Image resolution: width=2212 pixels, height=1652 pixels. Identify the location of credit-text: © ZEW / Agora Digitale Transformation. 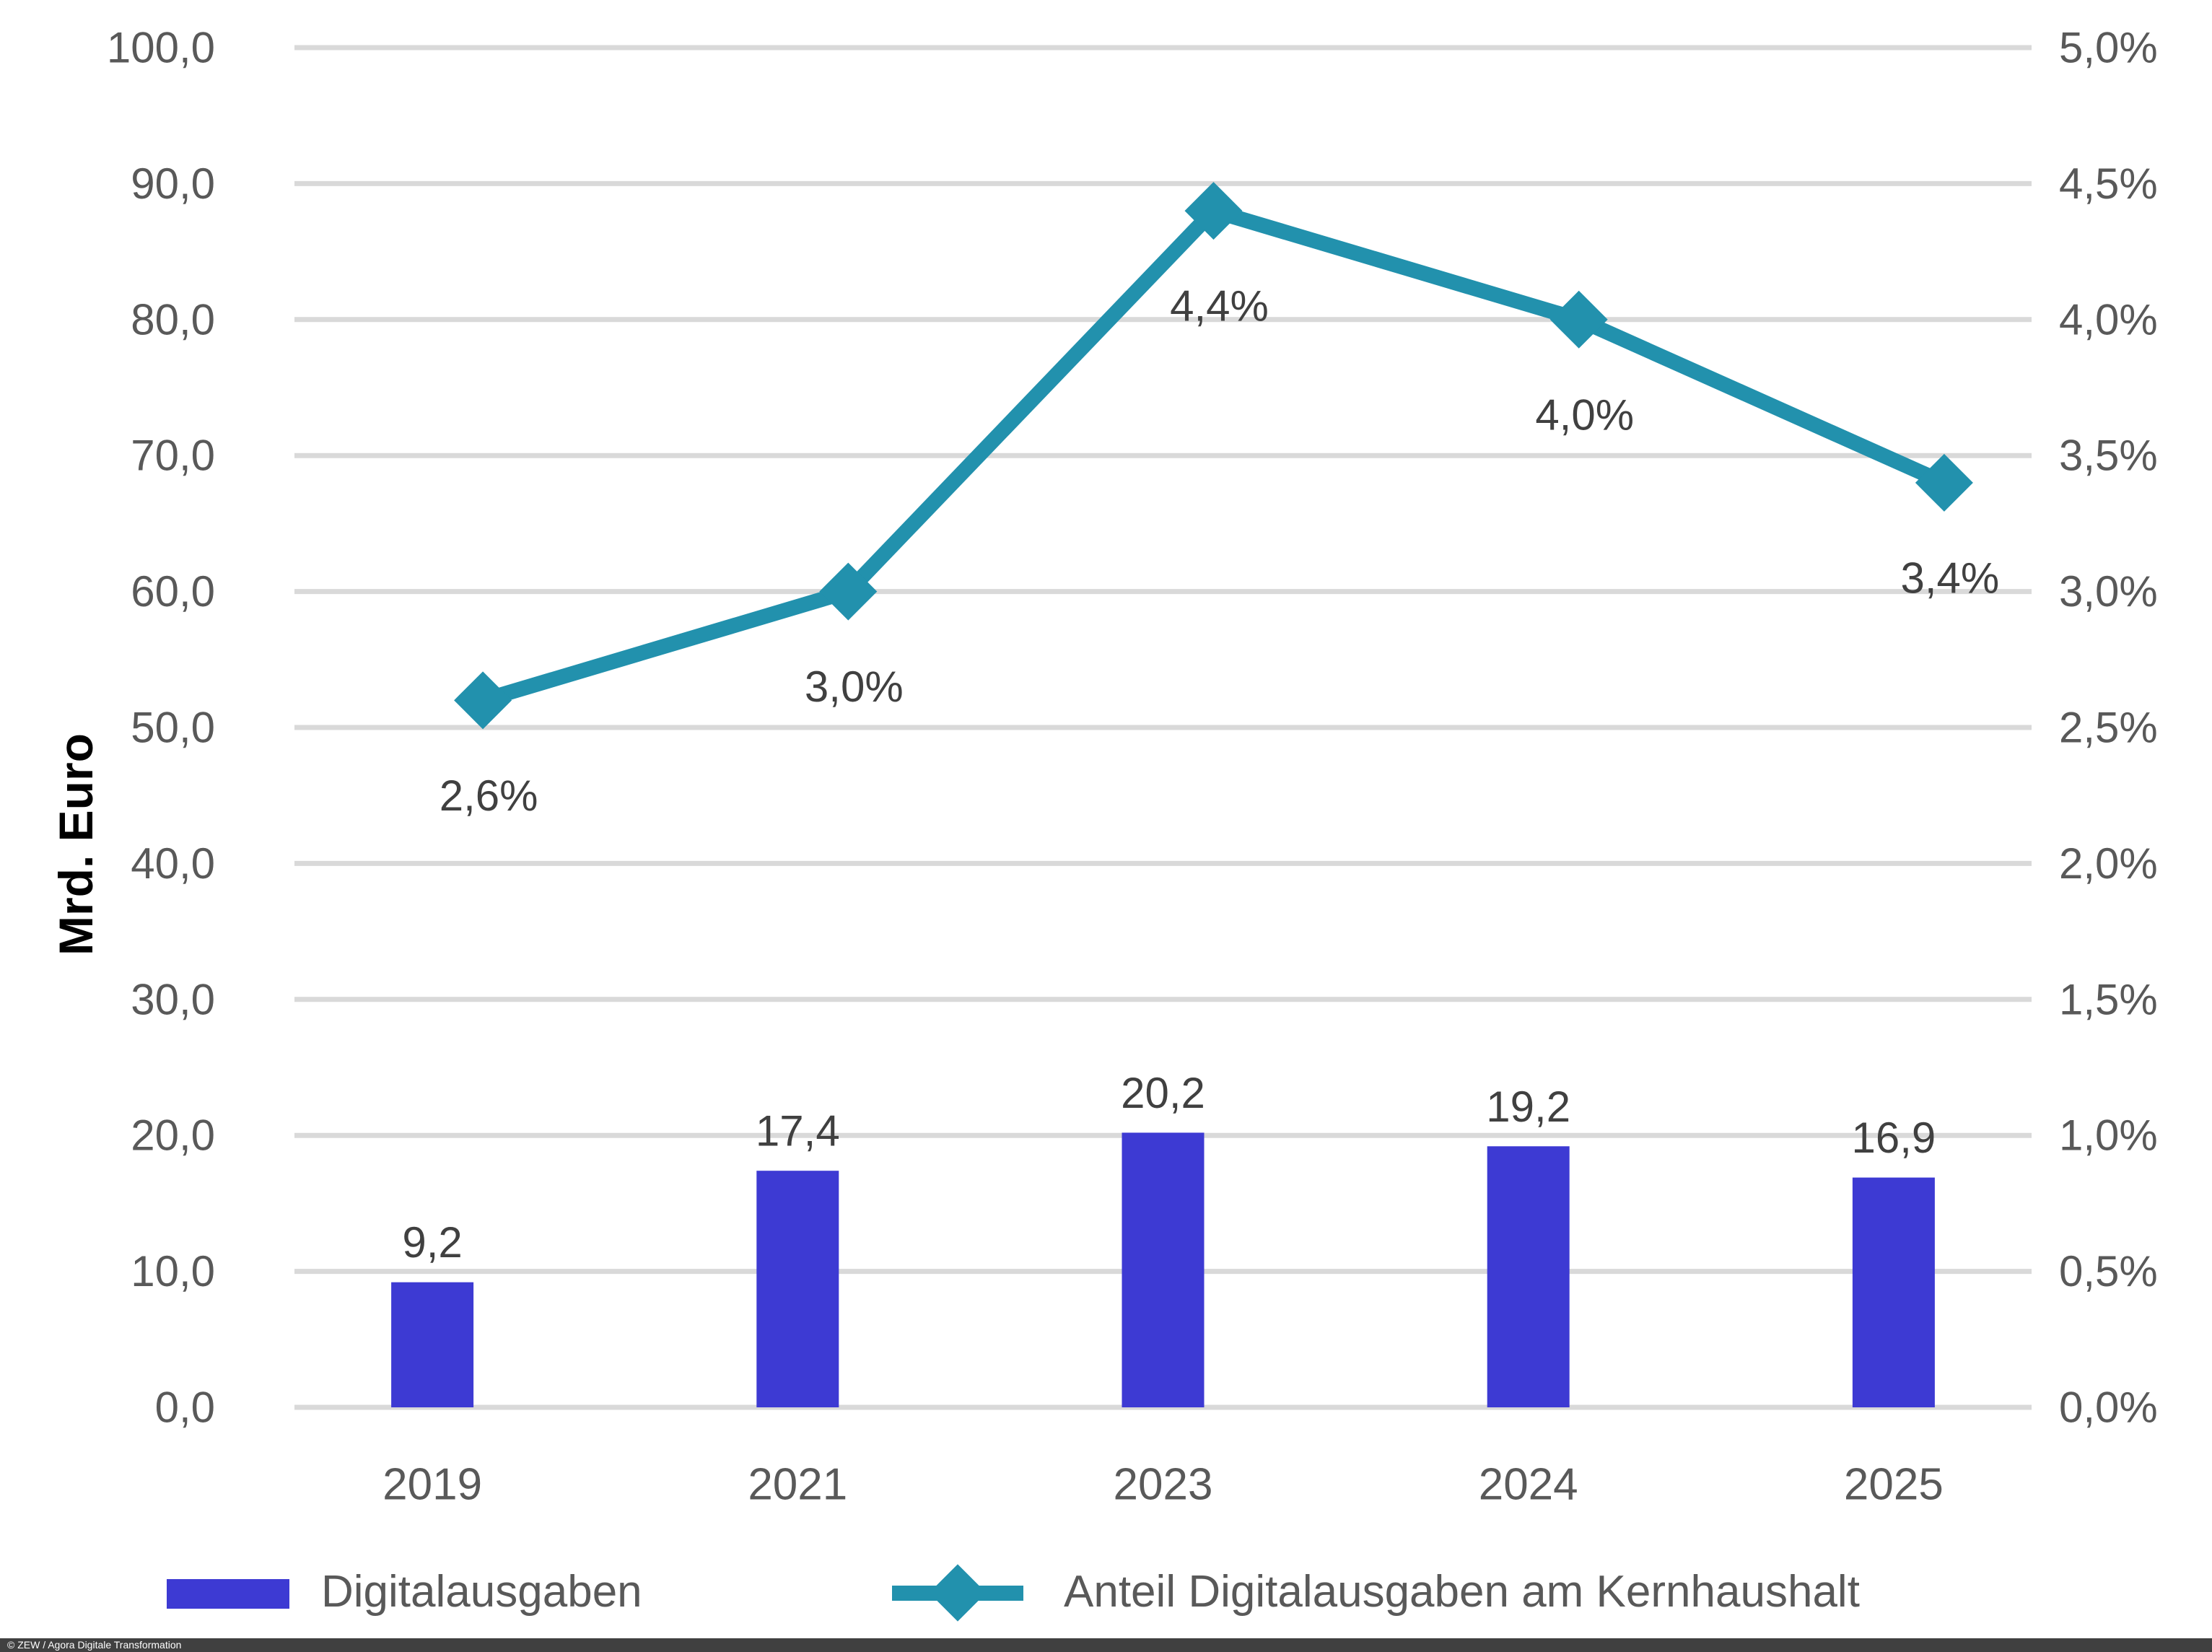
(94, 1645).